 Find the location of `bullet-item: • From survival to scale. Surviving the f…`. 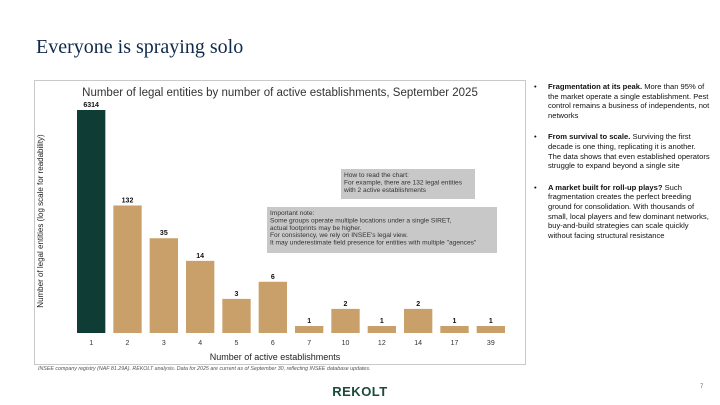

bullet-item: • From survival to scale. Surviving the f… is located at coordinates (622, 151).